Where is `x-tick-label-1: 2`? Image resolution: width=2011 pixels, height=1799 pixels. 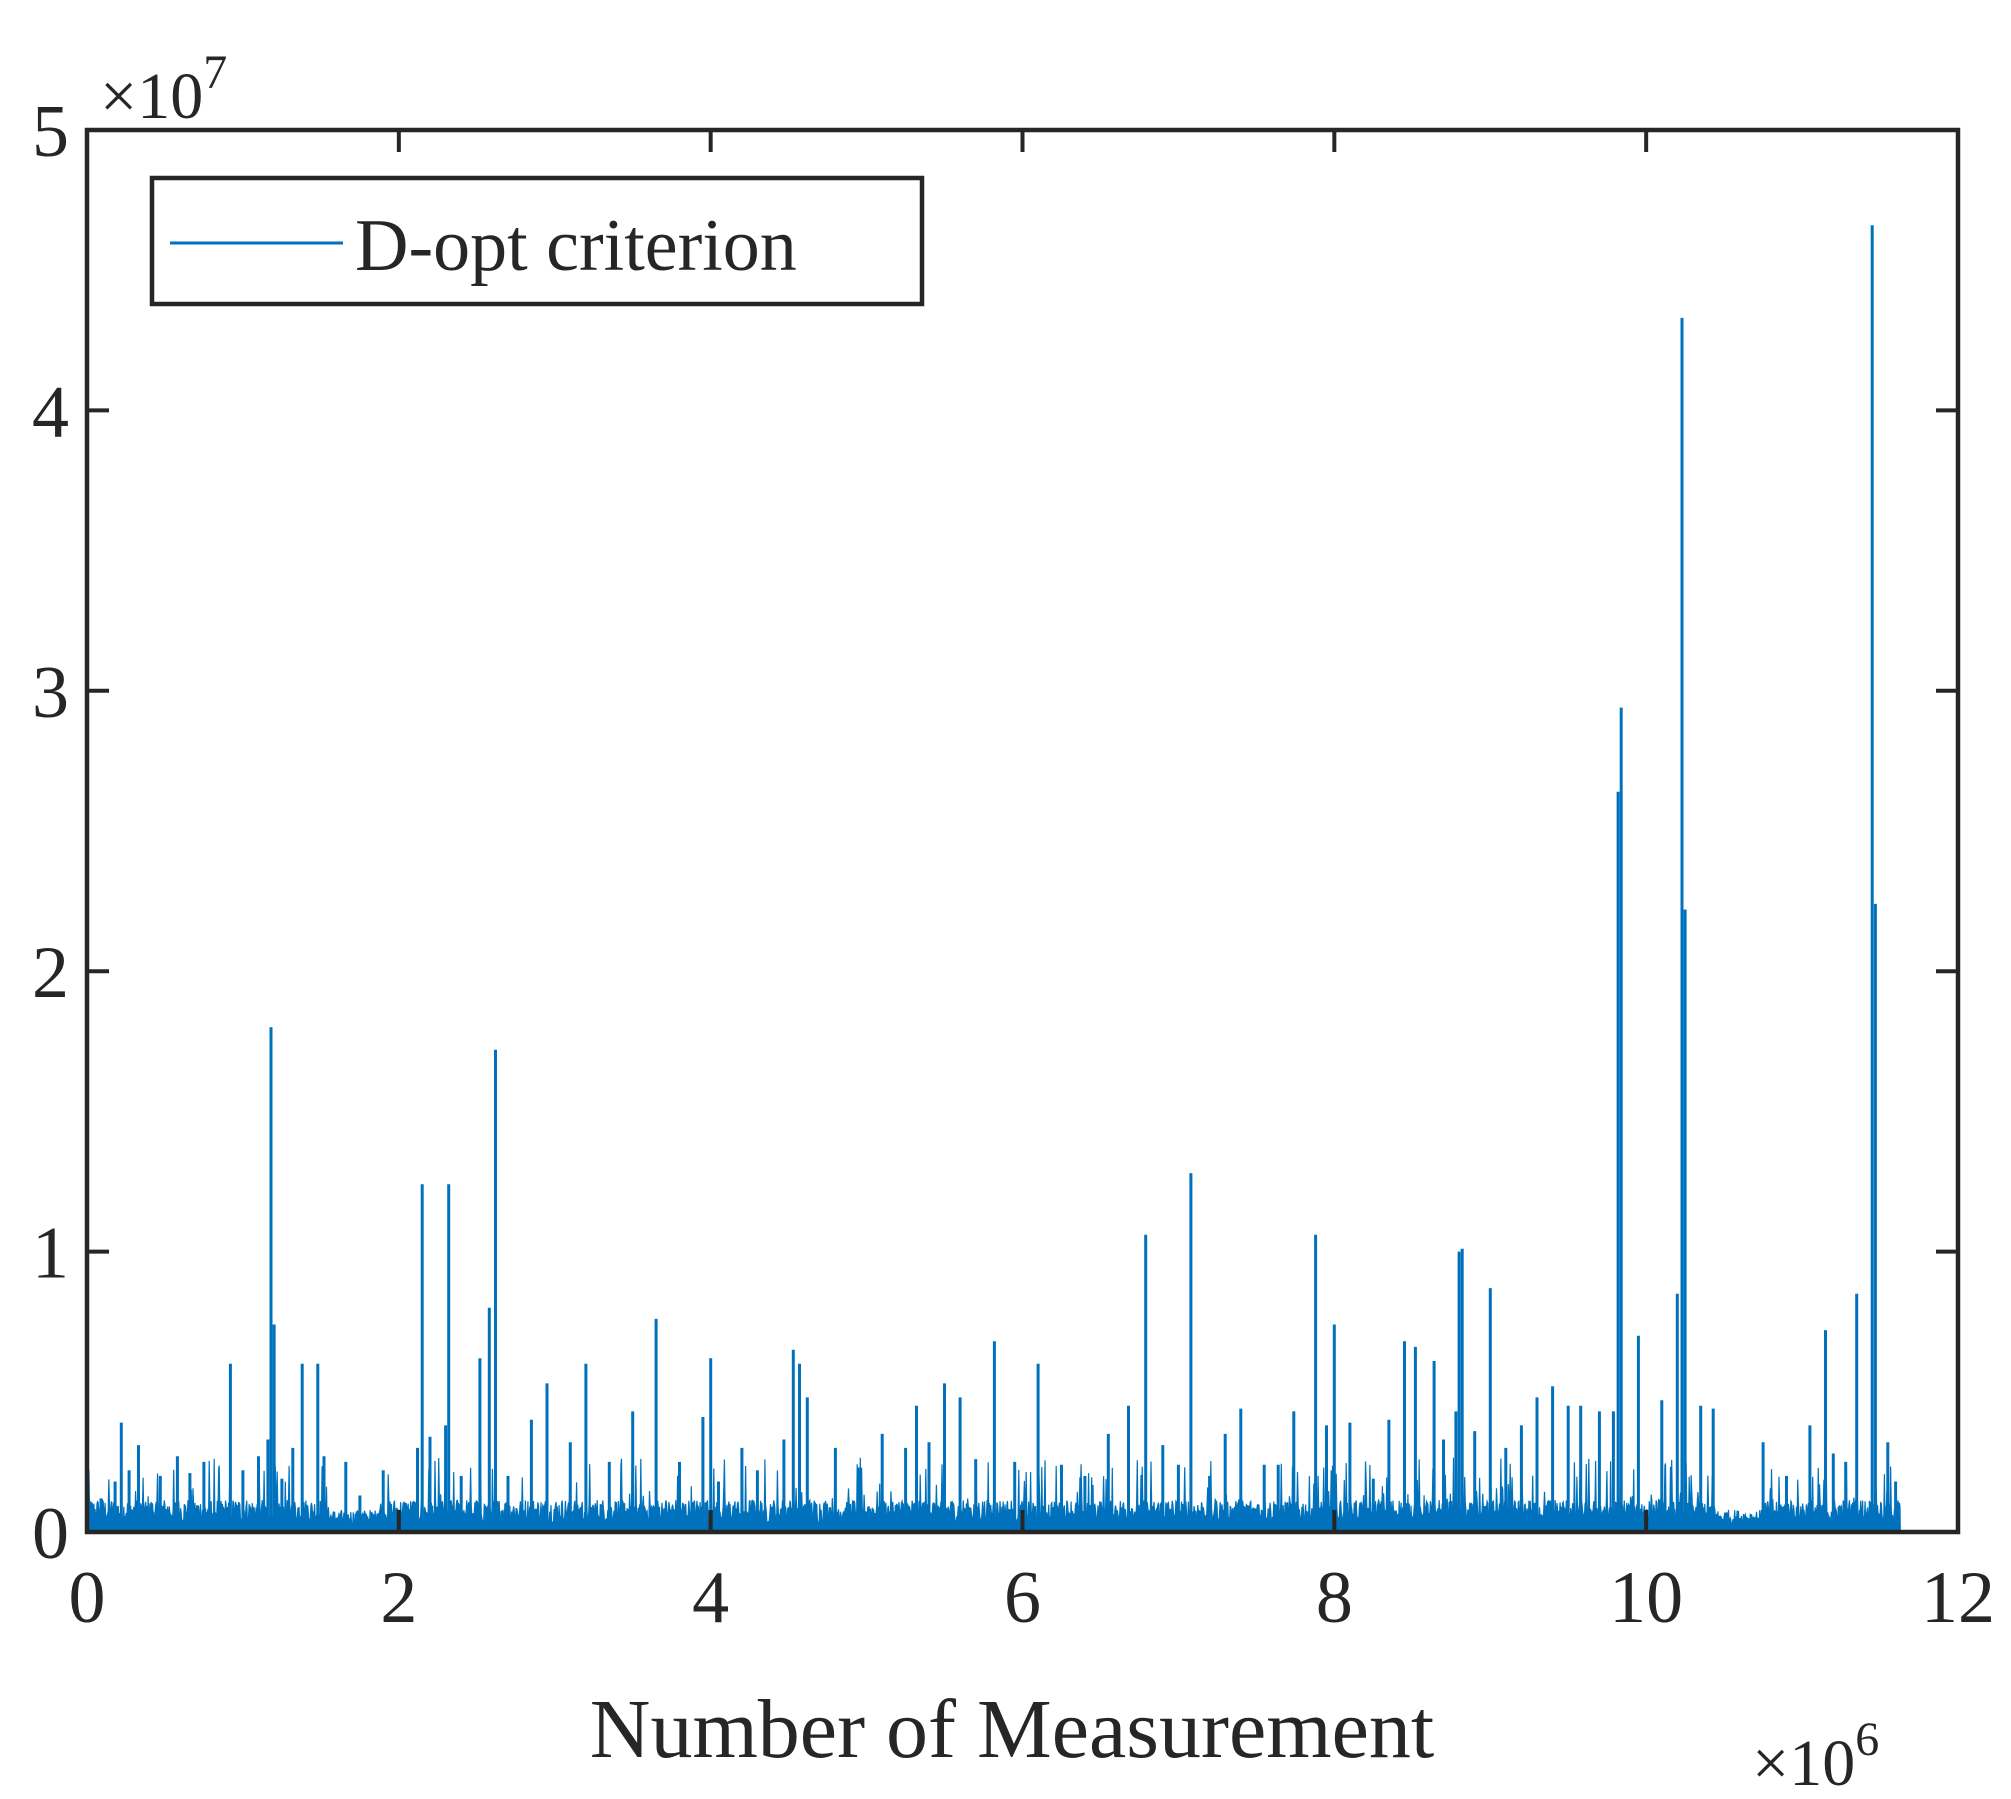 x-tick-label-1: 2 is located at coordinates (398, 1598).